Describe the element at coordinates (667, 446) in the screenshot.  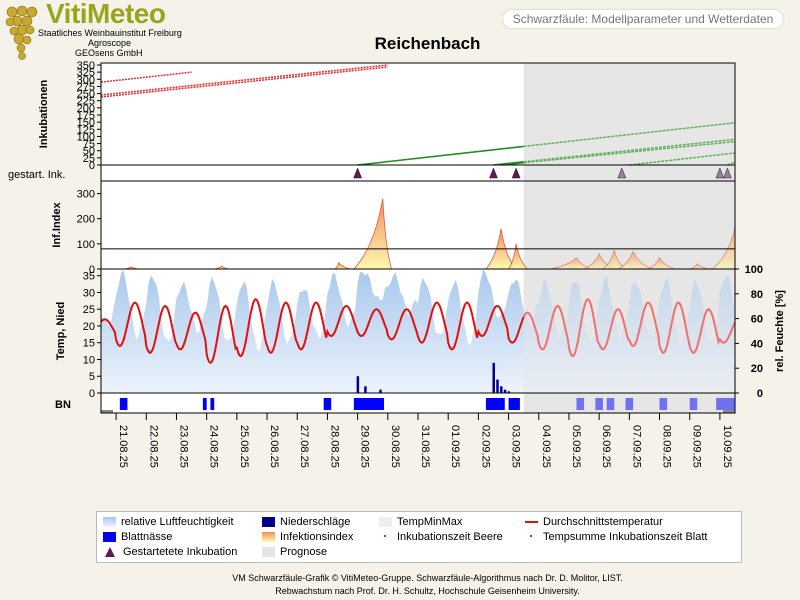
I see `x-tick-label-18: 08.09.25` at that location.